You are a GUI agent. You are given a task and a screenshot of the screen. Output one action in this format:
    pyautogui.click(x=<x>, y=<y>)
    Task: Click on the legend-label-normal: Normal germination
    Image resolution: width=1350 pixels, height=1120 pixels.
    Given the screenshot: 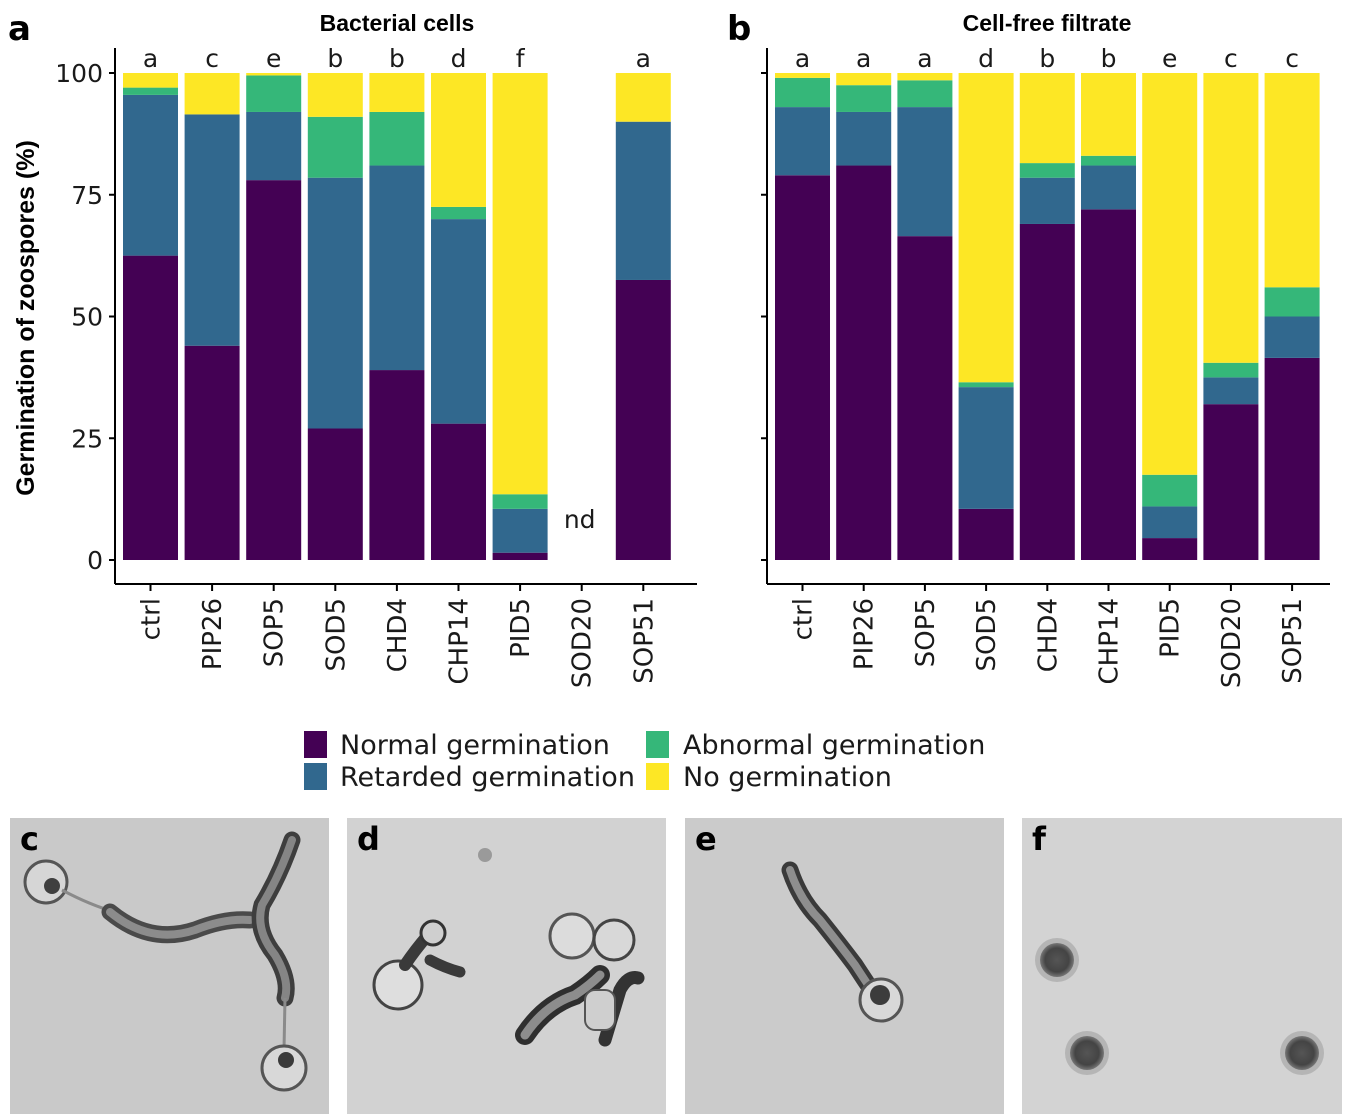 What is the action you would take?
    pyautogui.click(x=475, y=745)
    